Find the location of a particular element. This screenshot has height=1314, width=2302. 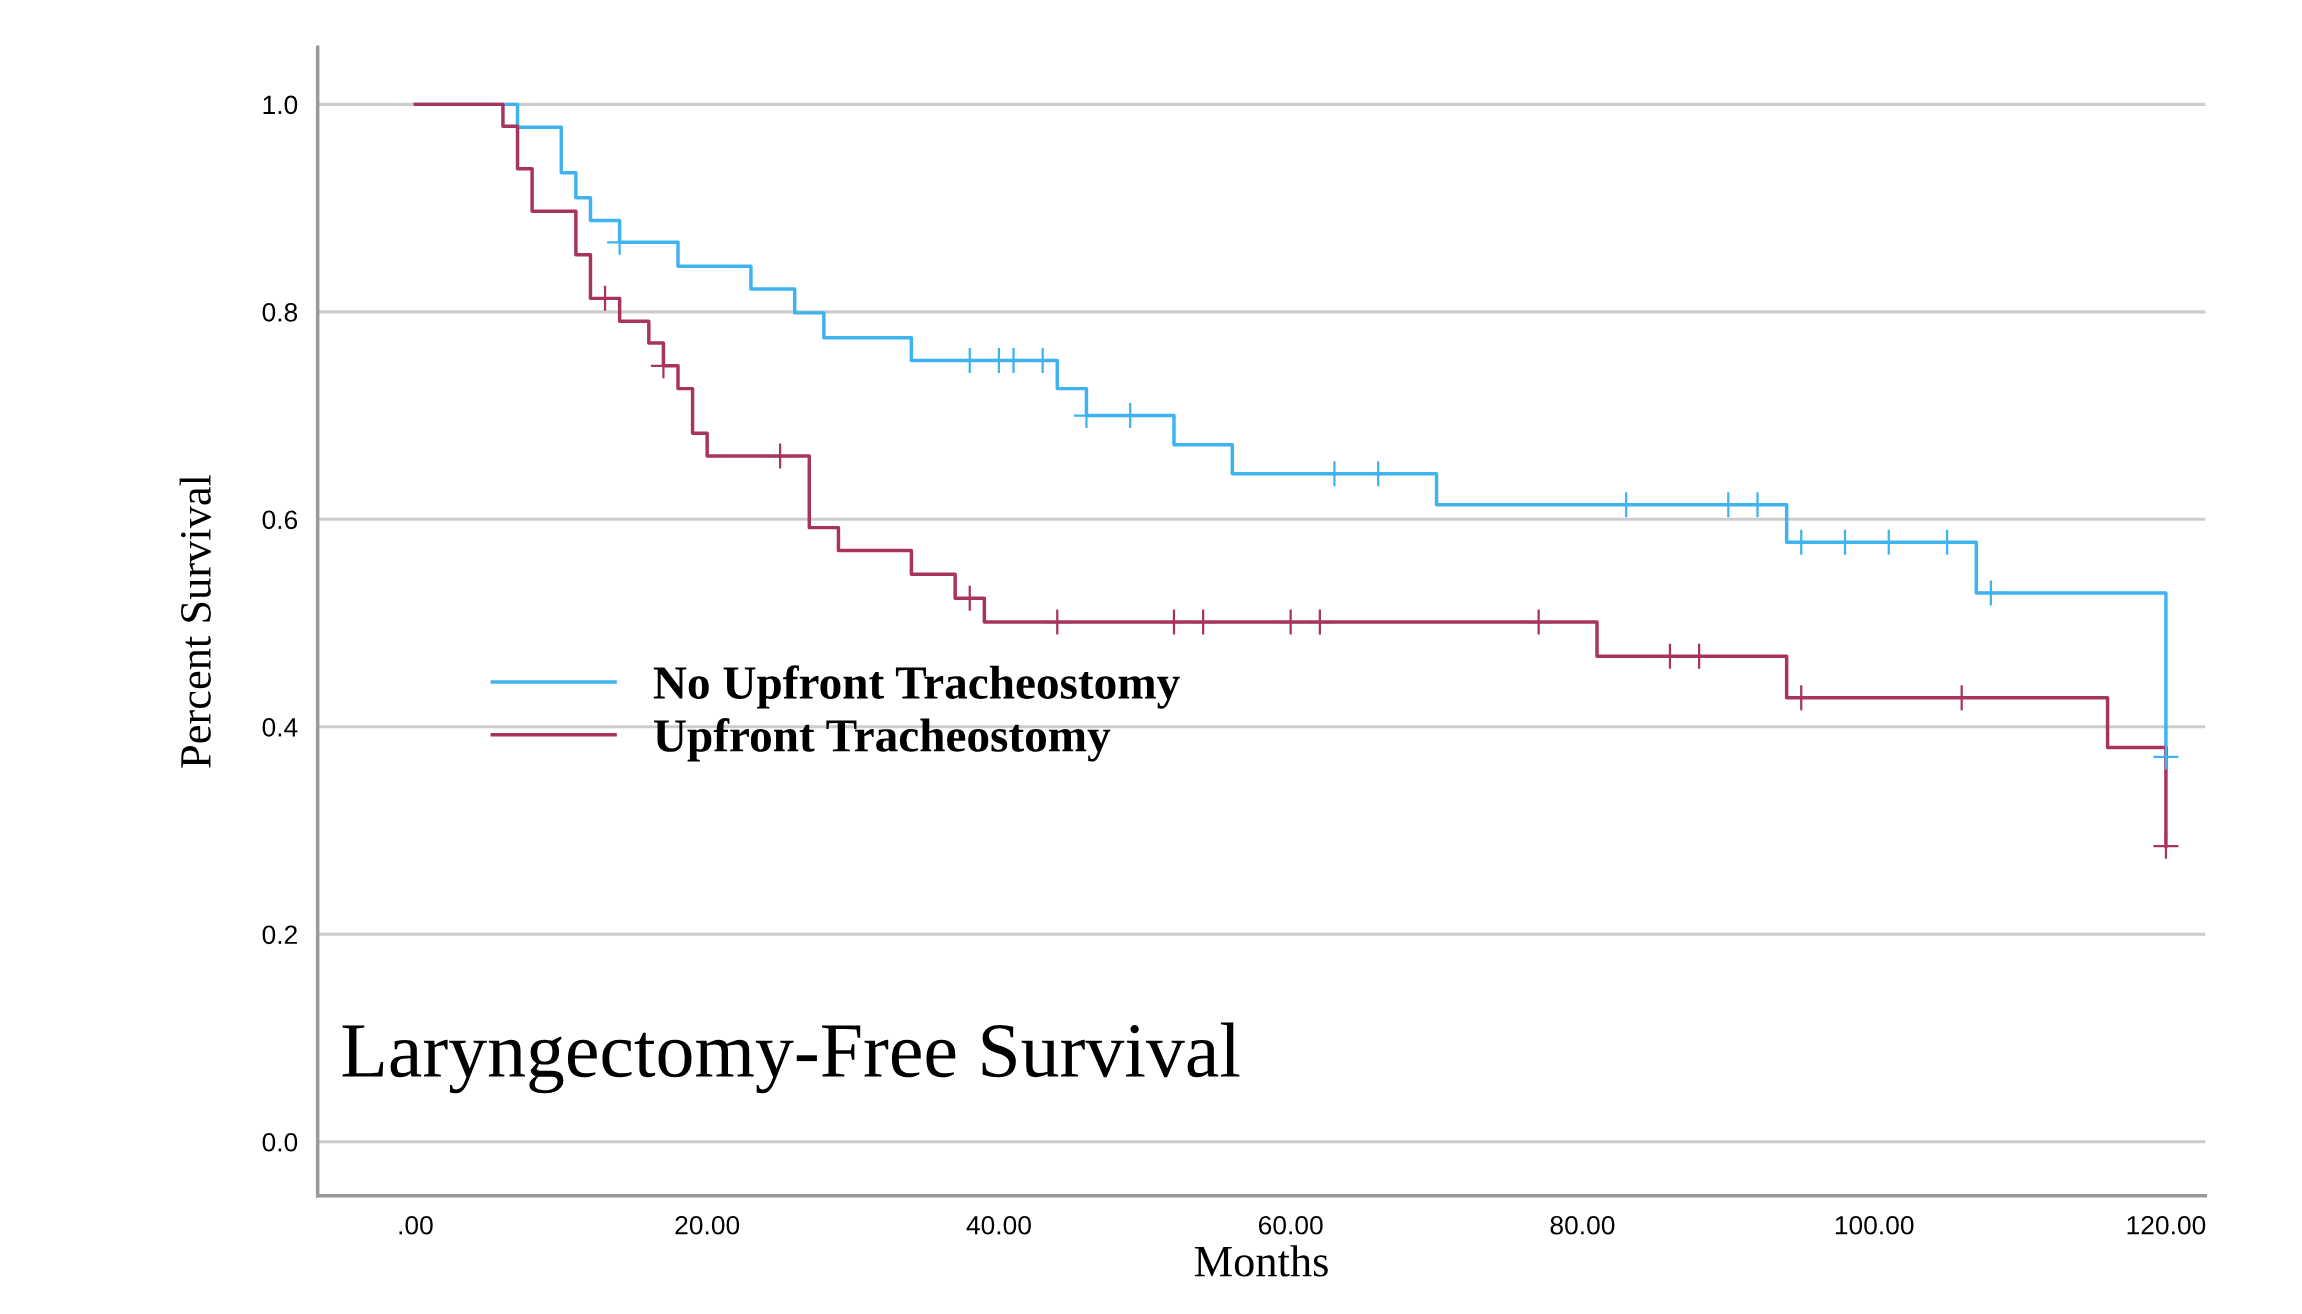

x-tick-label: 40.00 is located at coordinates (998, 1225).